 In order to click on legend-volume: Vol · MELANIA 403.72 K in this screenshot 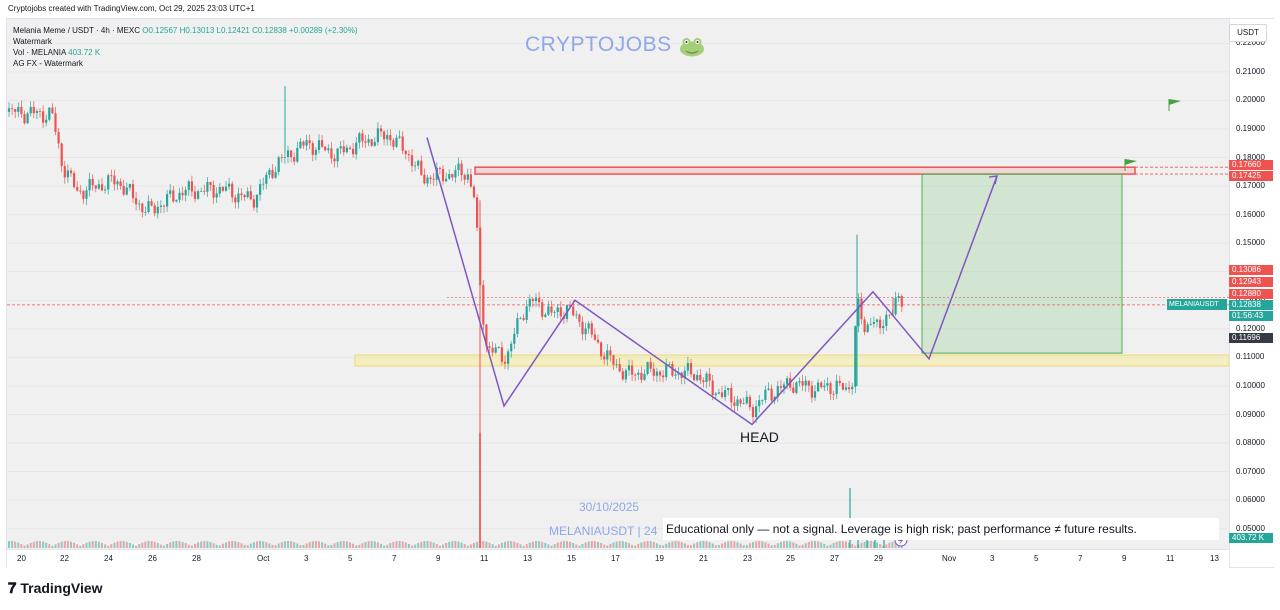, I will do `click(185, 52)`.